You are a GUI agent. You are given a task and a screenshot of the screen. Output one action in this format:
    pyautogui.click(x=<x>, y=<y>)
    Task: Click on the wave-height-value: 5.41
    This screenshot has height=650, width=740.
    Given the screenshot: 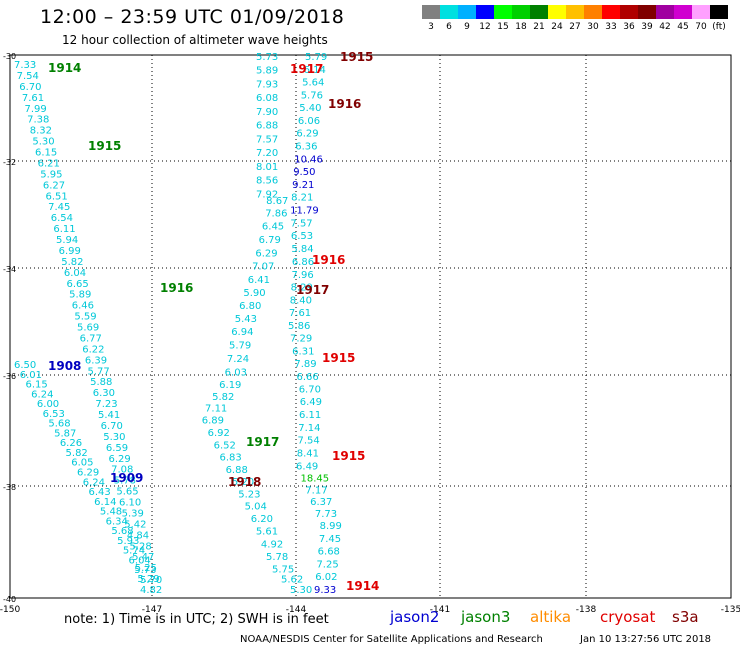 What is the action you would take?
    pyautogui.click(x=109, y=415)
    